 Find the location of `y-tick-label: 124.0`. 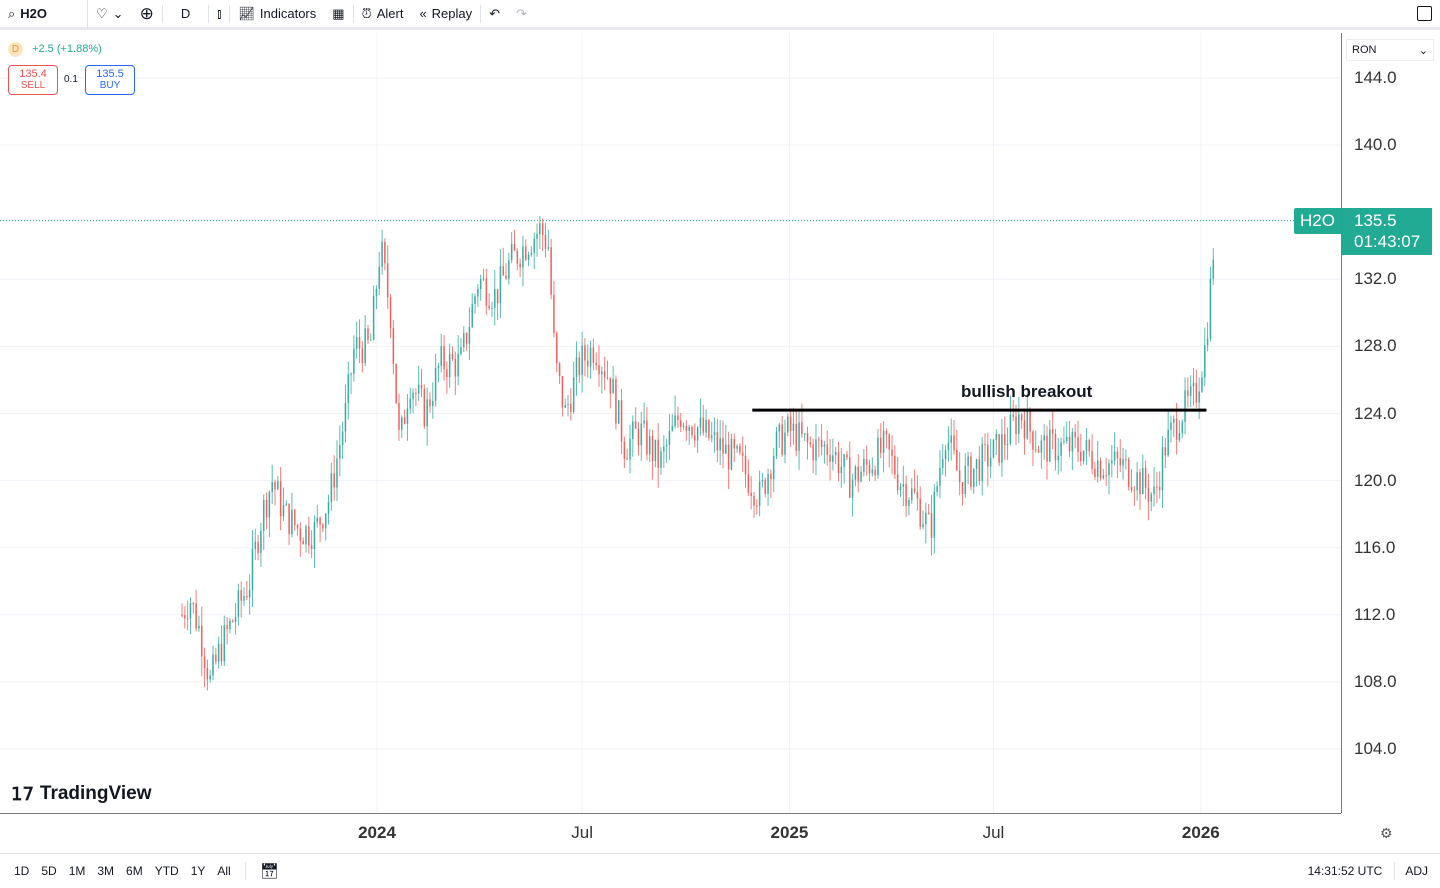

y-tick-label: 124.0 is located at coordinates (1375, 413).